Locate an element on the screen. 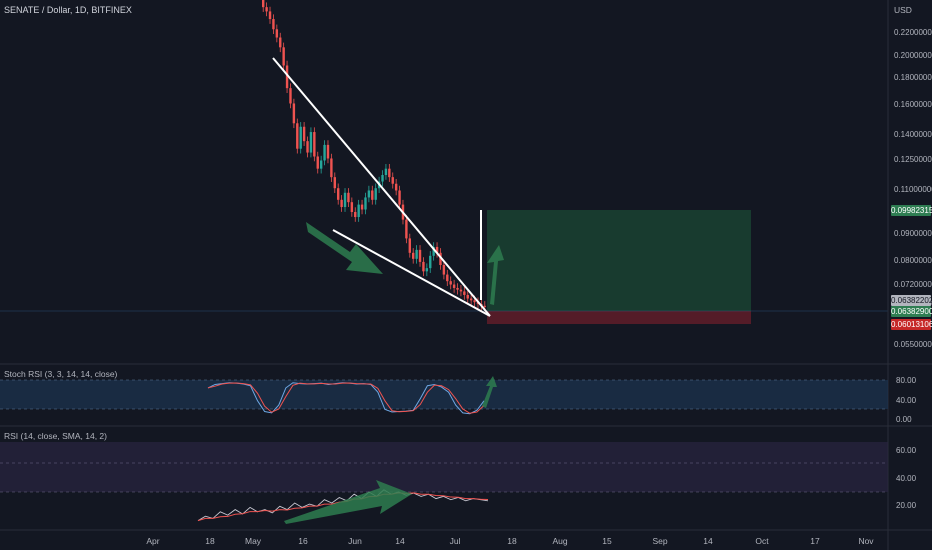  stop-zone is located at coordinates (619, 317).